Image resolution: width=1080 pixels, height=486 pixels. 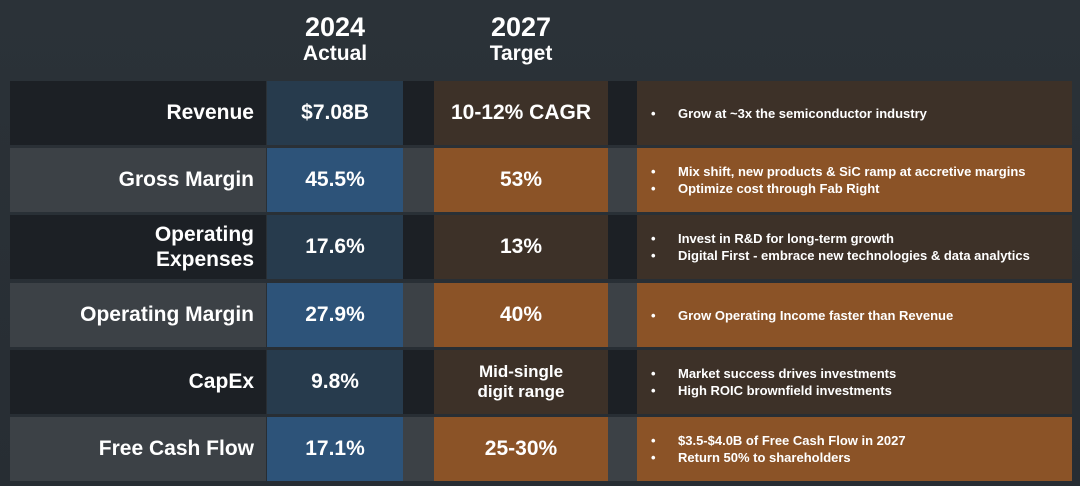 I want to click on target-value: 25-30%, so click(x=521, y=449).